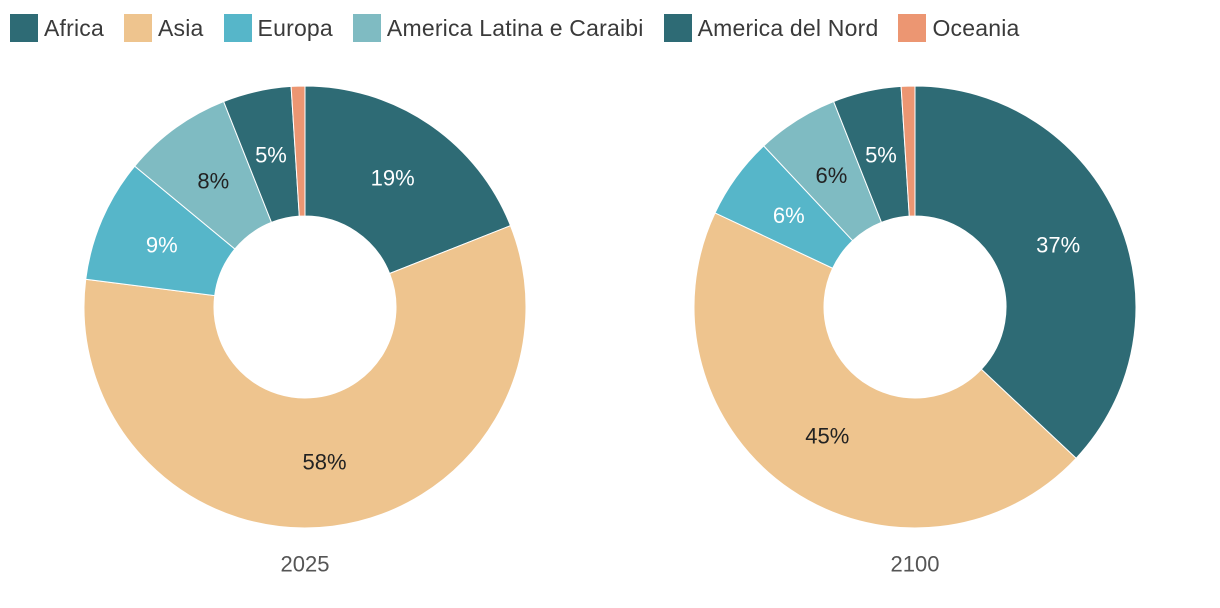  I want to click on legend-label: Oceania, so click(976, 27).